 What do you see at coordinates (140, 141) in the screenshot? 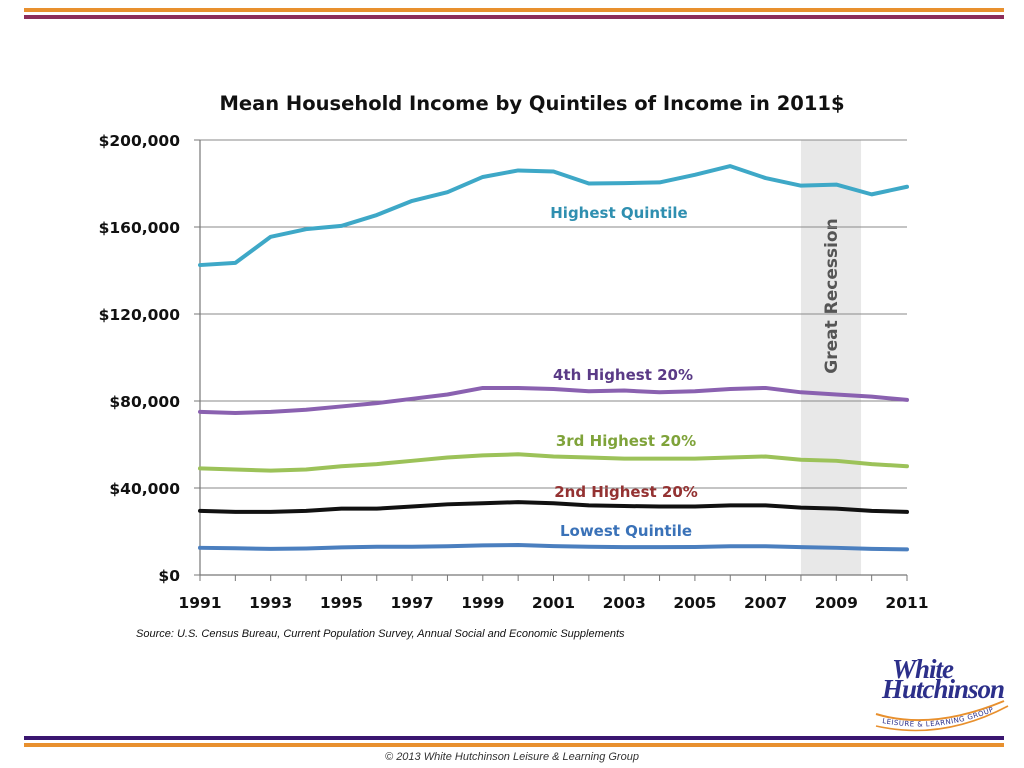
I see `y-tick-label: $200,000` at bounding box center [140, 141].